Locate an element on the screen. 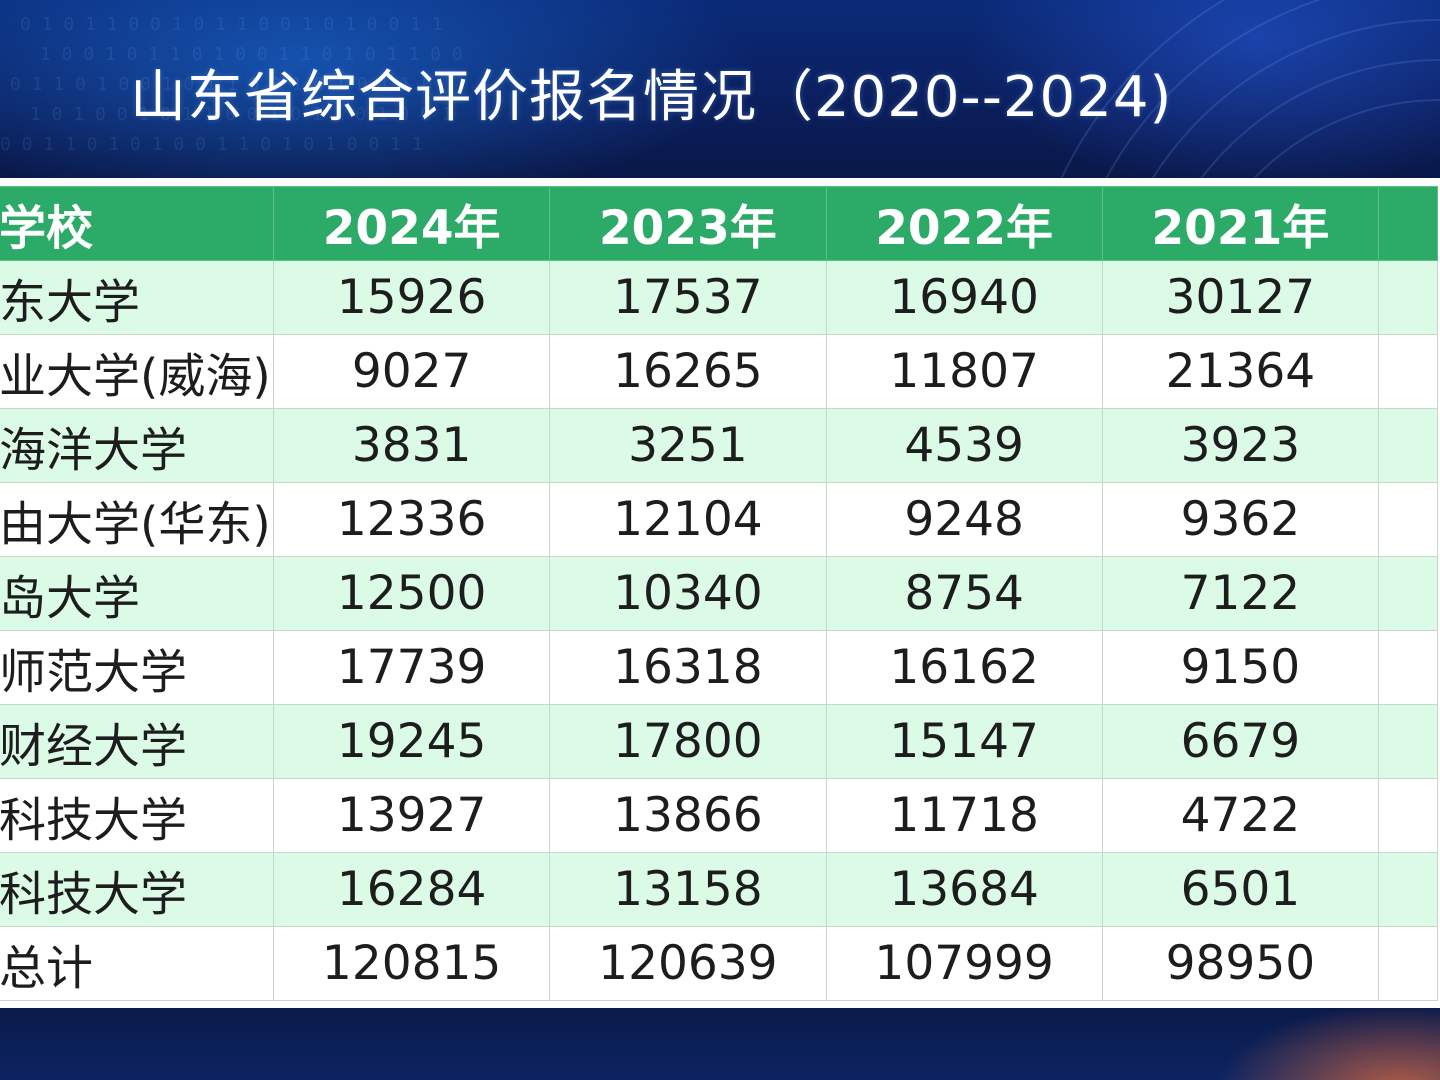  table-header-row: 学校 2024年 2023年 2022年 2021年 is located at coordinates (719, 223).